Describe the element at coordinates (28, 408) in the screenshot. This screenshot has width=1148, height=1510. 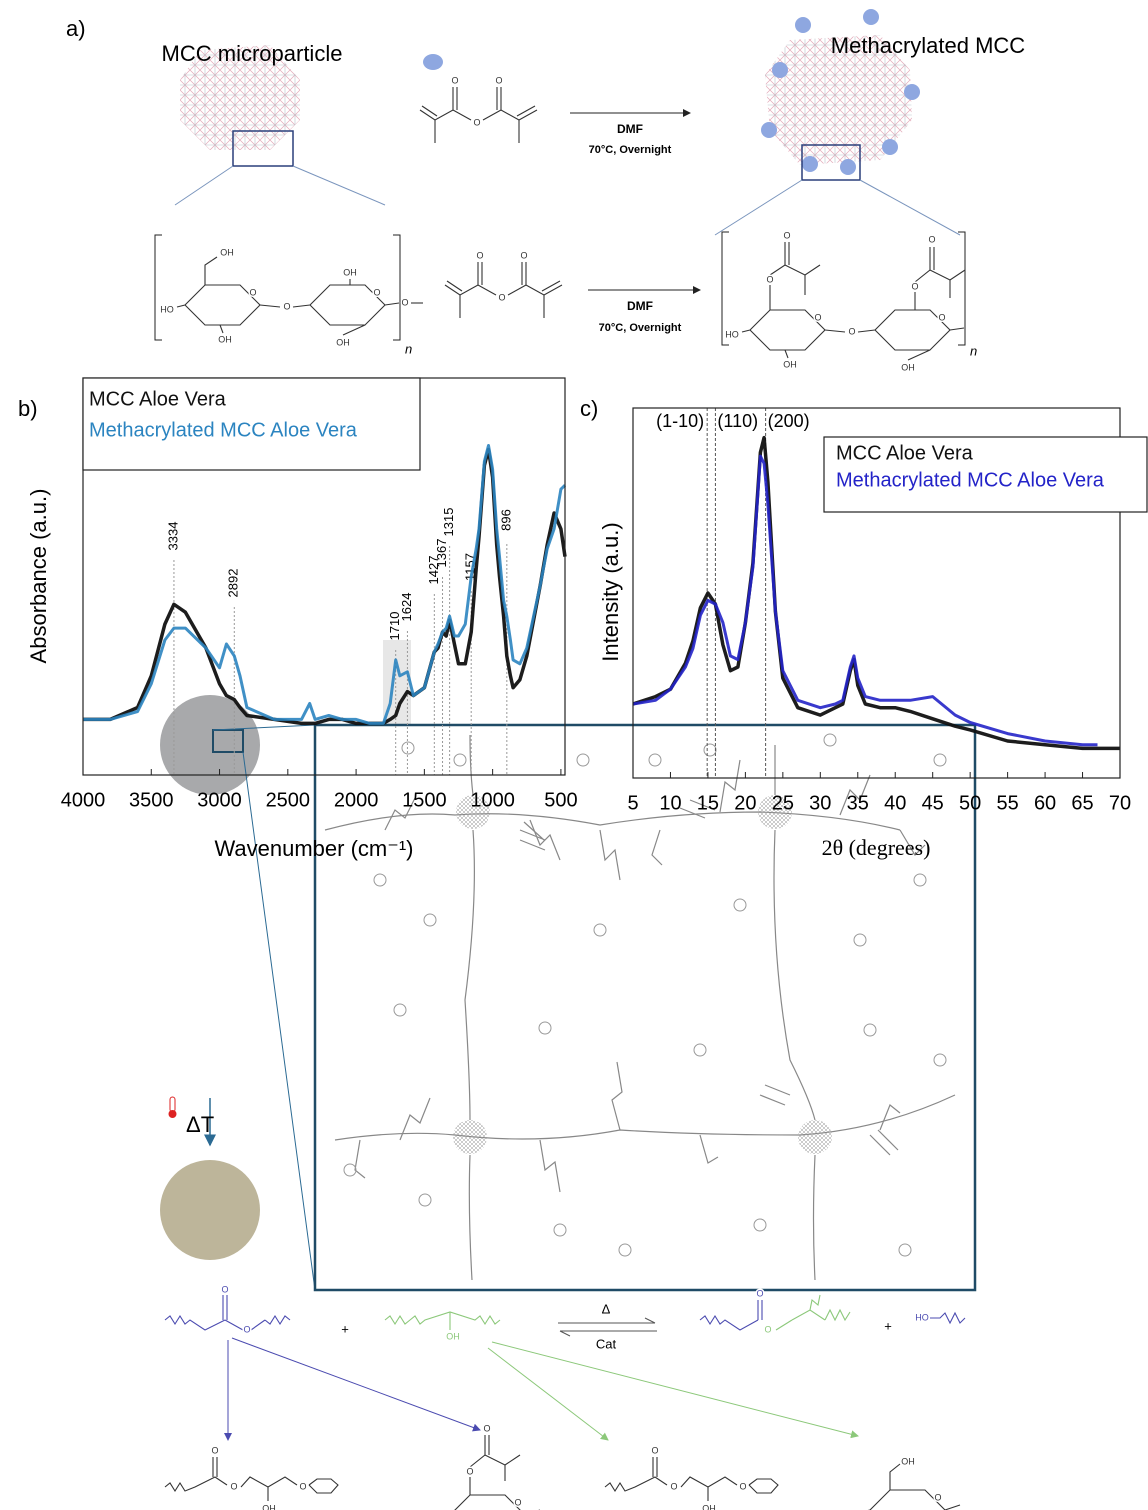
I see `panel-label: b)` at that location.